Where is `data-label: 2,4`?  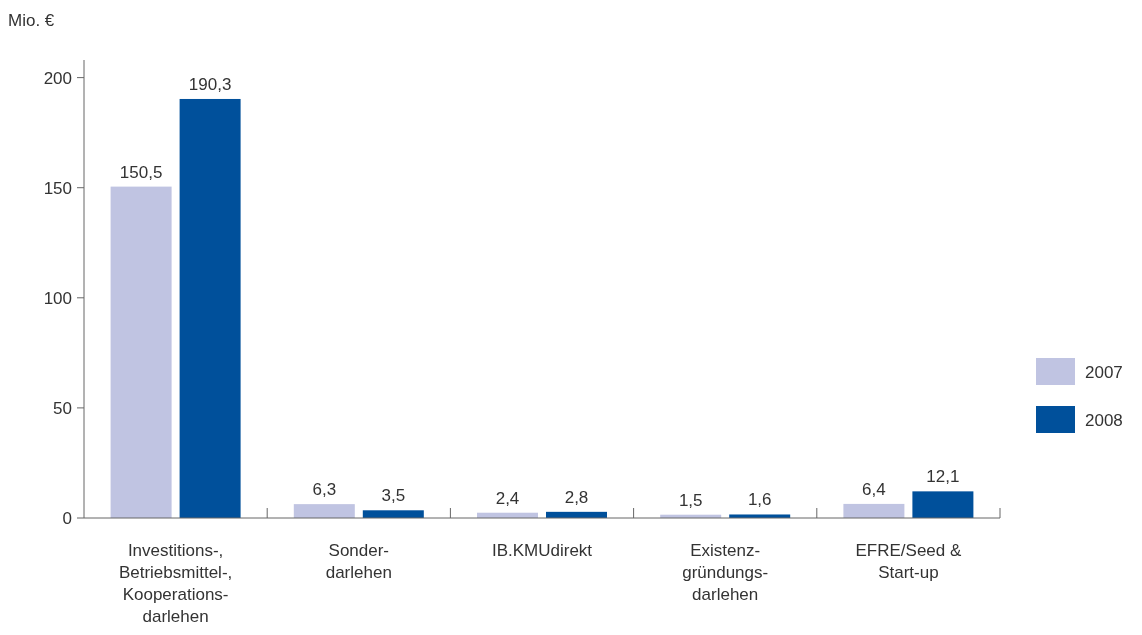
data-label: 2,4 is located at coordinates (507, 498).